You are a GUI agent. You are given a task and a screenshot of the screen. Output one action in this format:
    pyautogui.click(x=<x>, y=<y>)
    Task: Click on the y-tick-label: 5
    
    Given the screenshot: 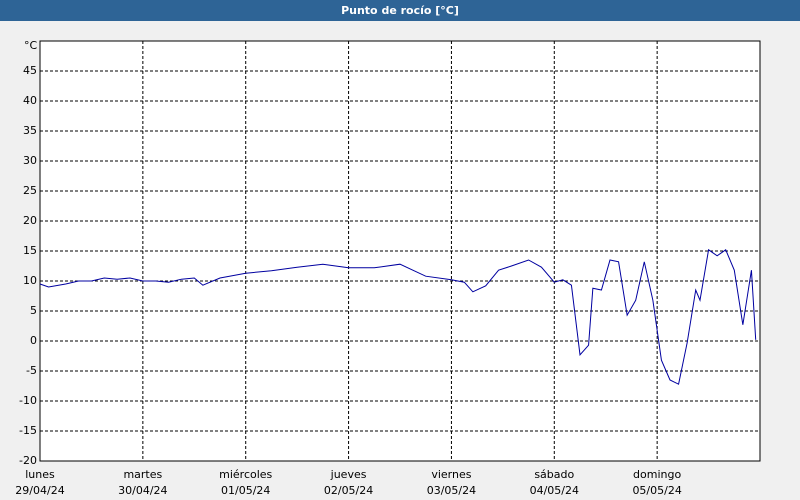 What is the action you would take?
    pyautogui.click(x=33, y=310)
    